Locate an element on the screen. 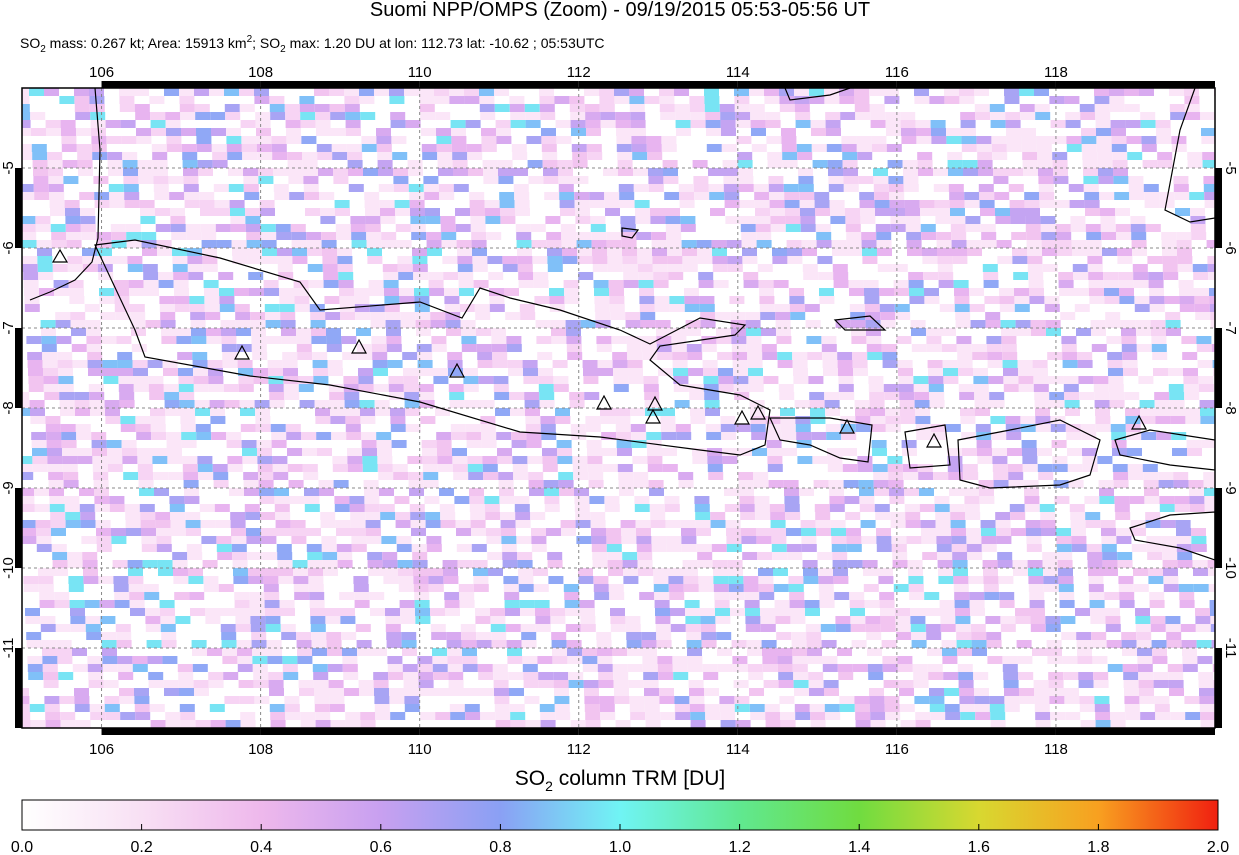  y-tick-label: -8 is located at coordinates (8, 407).